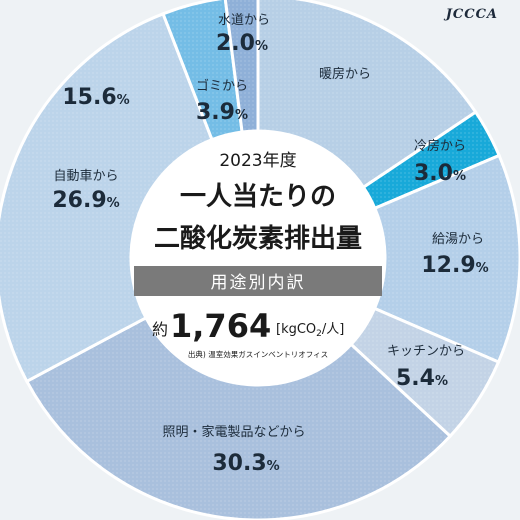 Image resolution: width=520 pixels, height=520 pixels. Describe the element at coordinates (258, 239) in the screenshot. I see `center-title-line2: 二酸化炭素排出量` at that location.